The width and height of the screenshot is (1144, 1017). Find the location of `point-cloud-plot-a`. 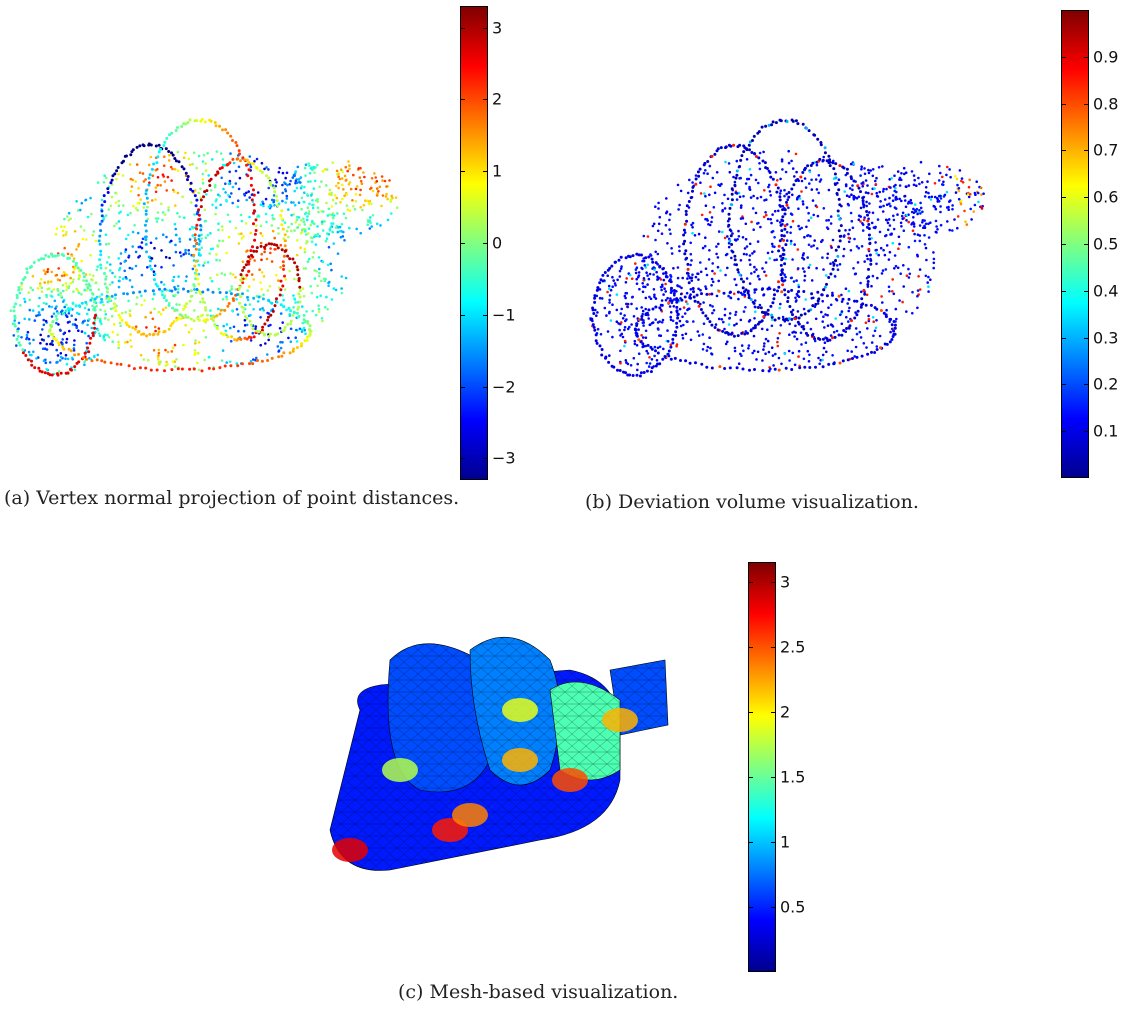

point-cloud-plot-a is located at coordinates (204, 247).